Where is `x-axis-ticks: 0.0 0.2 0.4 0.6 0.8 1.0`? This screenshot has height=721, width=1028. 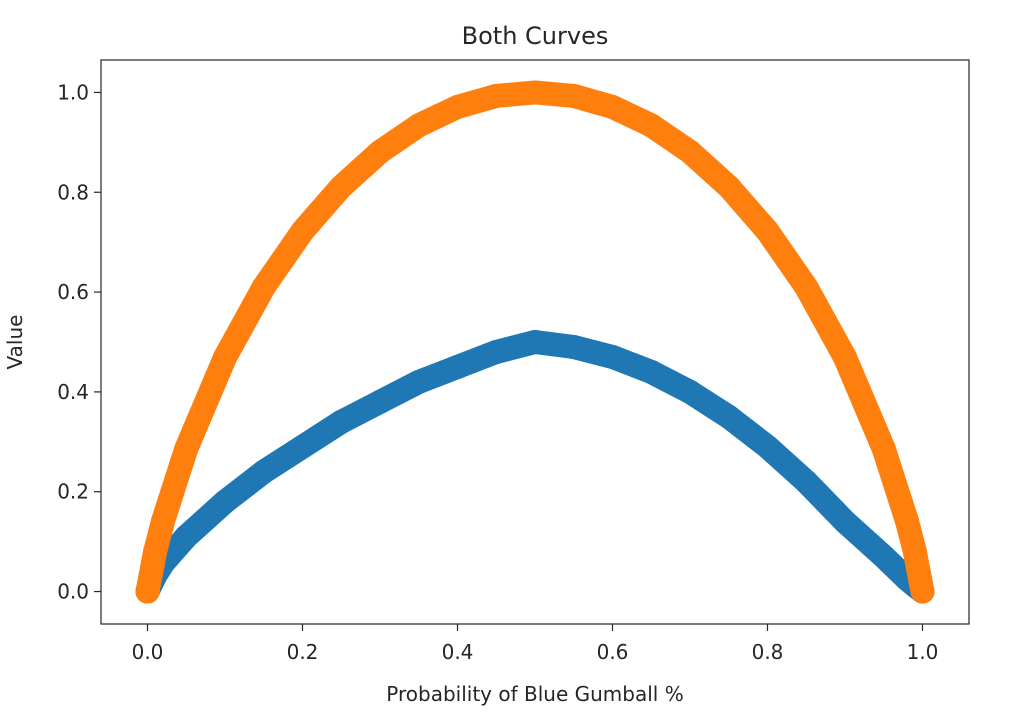 x-axis-ticks: 0.0 0.2 0.4 0.6 0.8 1.0 is located at coordinates (535, 644).